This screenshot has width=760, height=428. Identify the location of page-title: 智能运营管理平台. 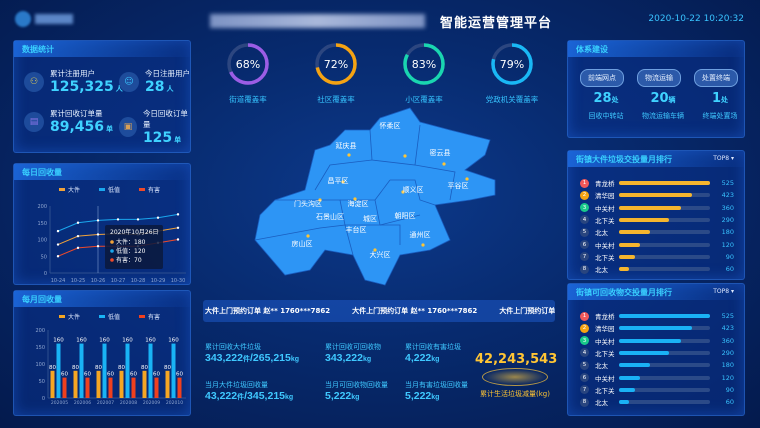
(385, 21).